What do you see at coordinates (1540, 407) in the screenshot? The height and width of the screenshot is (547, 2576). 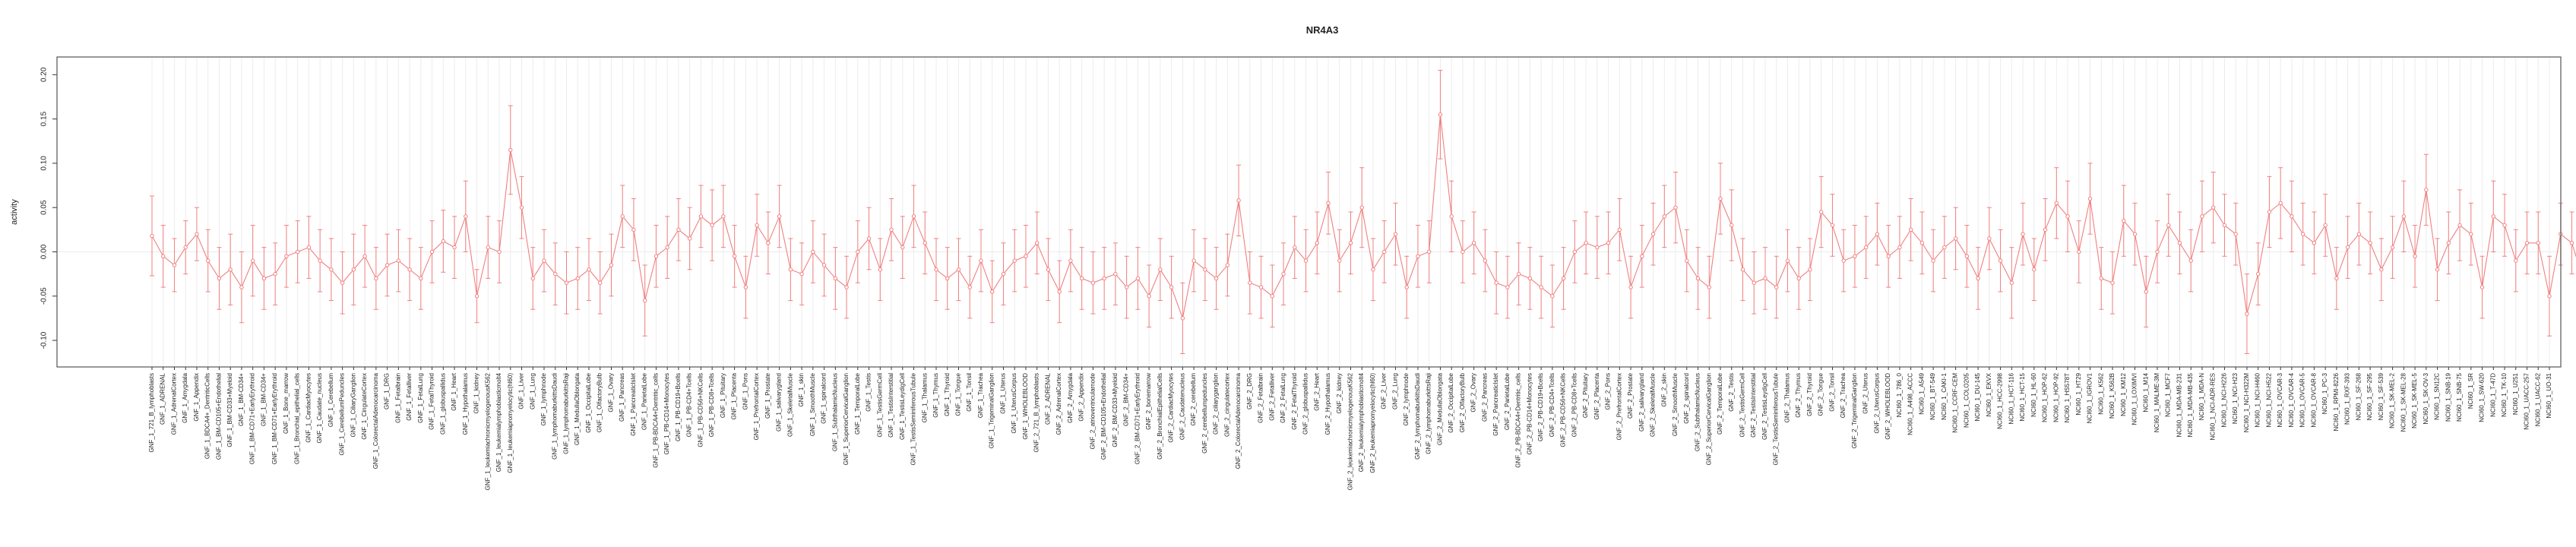 I see `x-tick-label: GNF_2_PB-CD19+Bcells` at bounding box center [1540, 407].